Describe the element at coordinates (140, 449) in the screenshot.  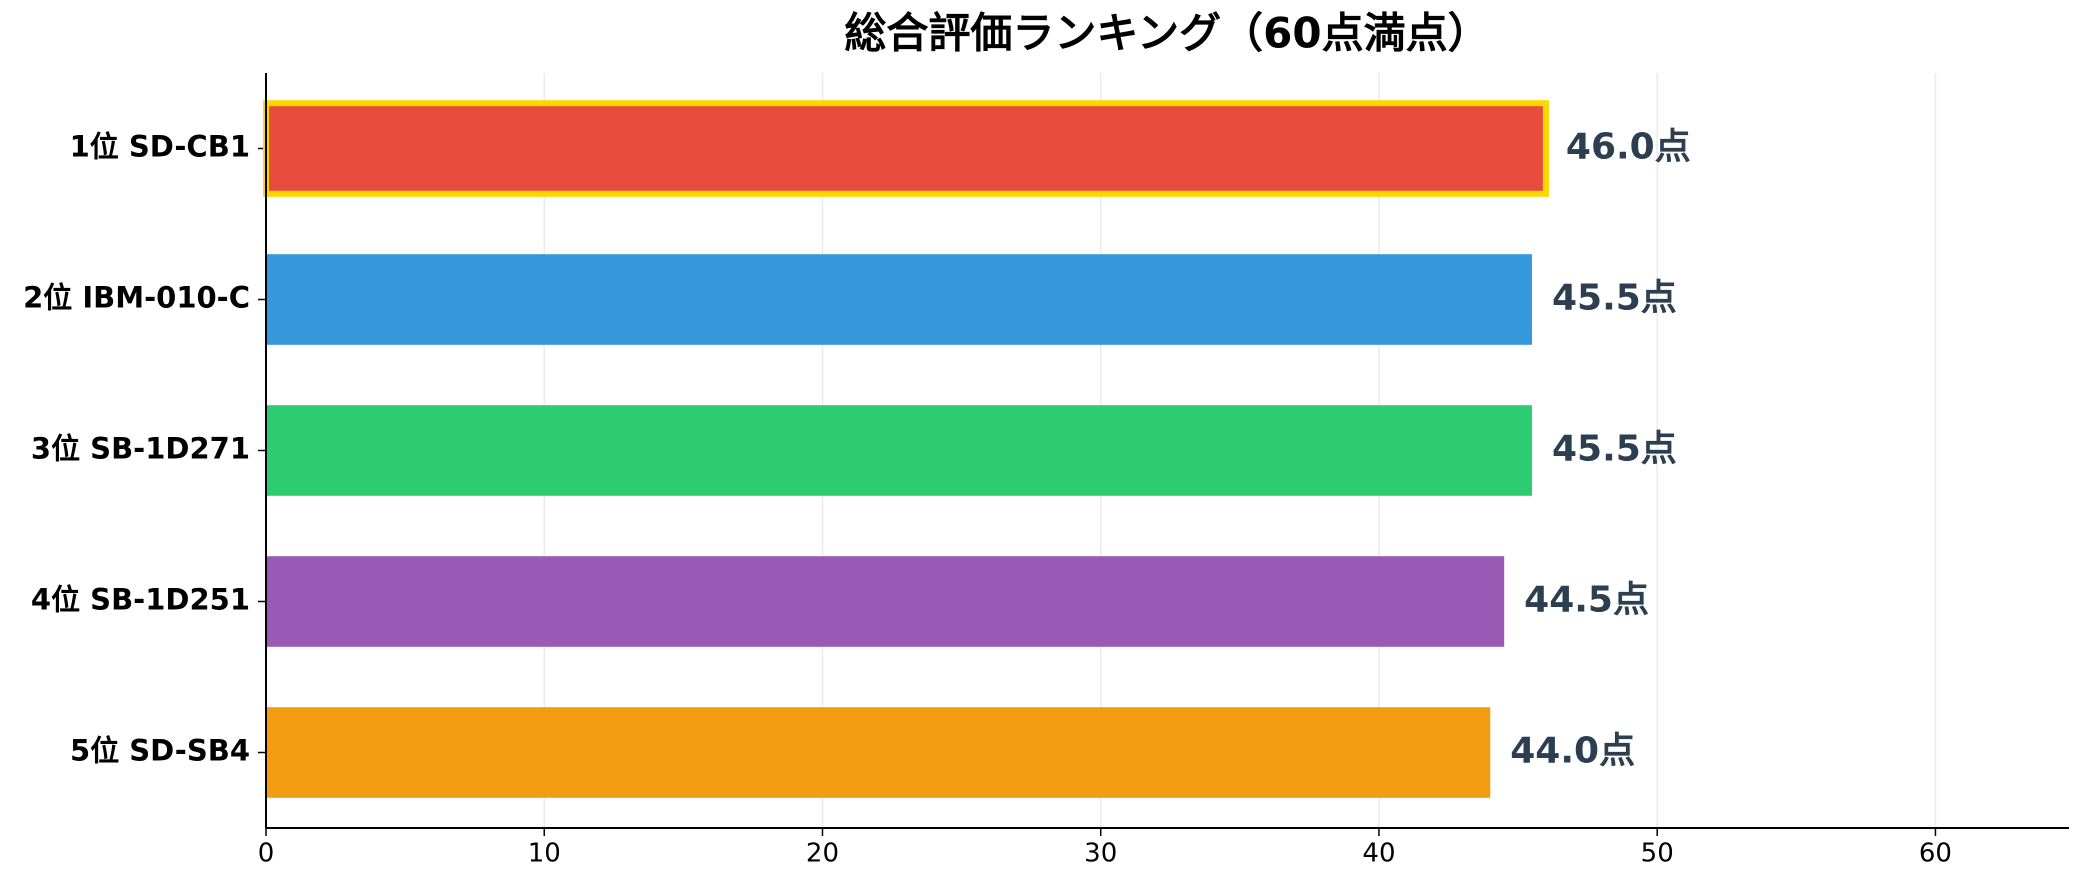
I see `y-tick-label: 3位 SB-1D271` at that location.